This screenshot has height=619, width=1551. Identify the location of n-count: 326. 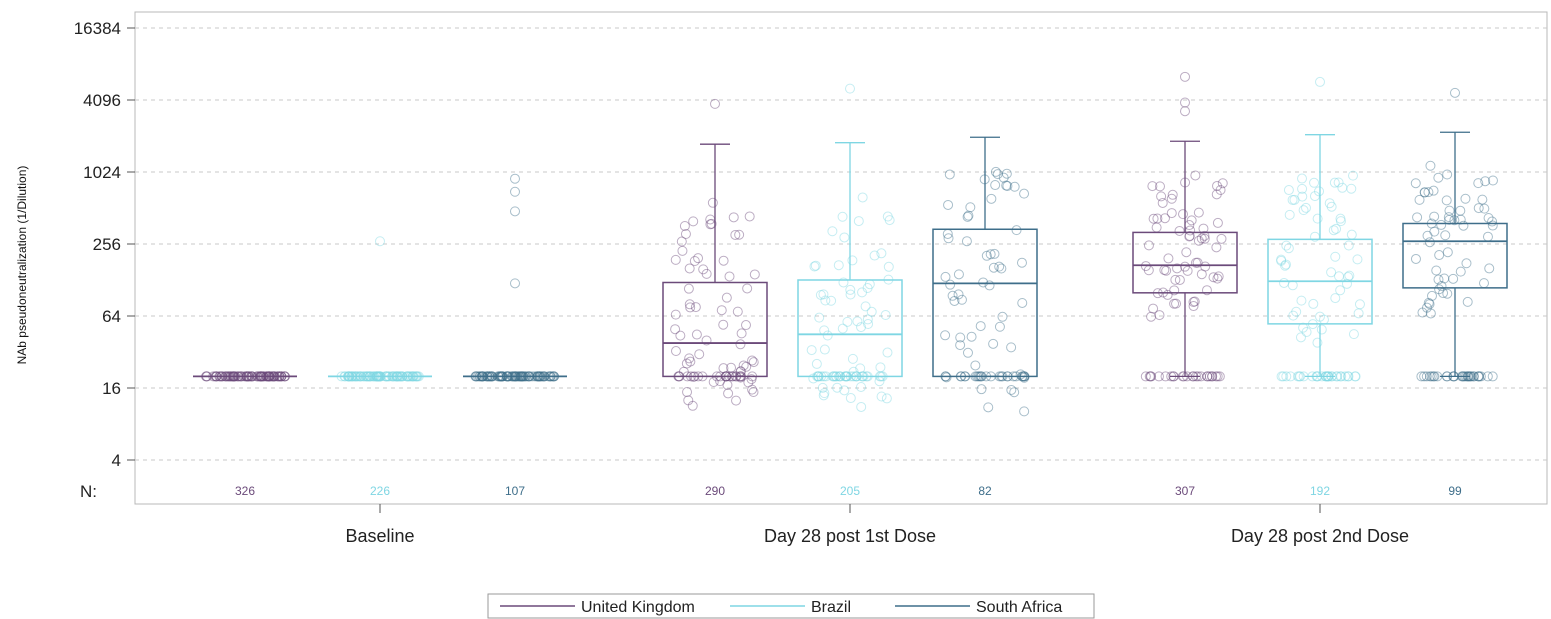
(245, 491).